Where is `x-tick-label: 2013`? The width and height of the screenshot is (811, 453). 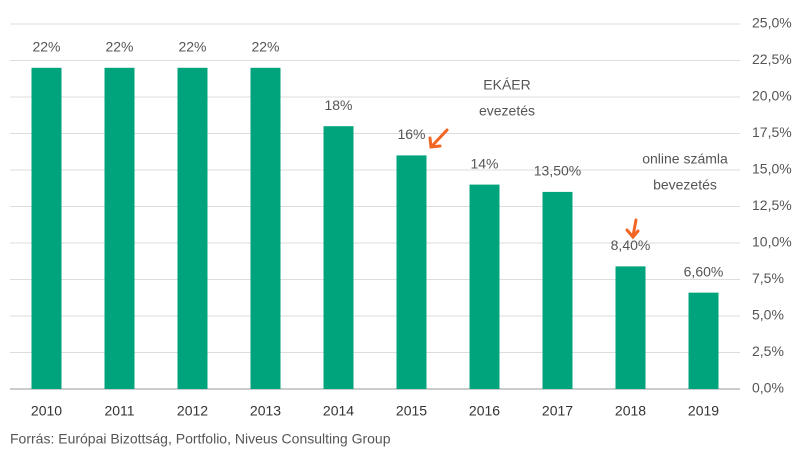 x-tick-label: 2013 is located at coordinates (265, 411).